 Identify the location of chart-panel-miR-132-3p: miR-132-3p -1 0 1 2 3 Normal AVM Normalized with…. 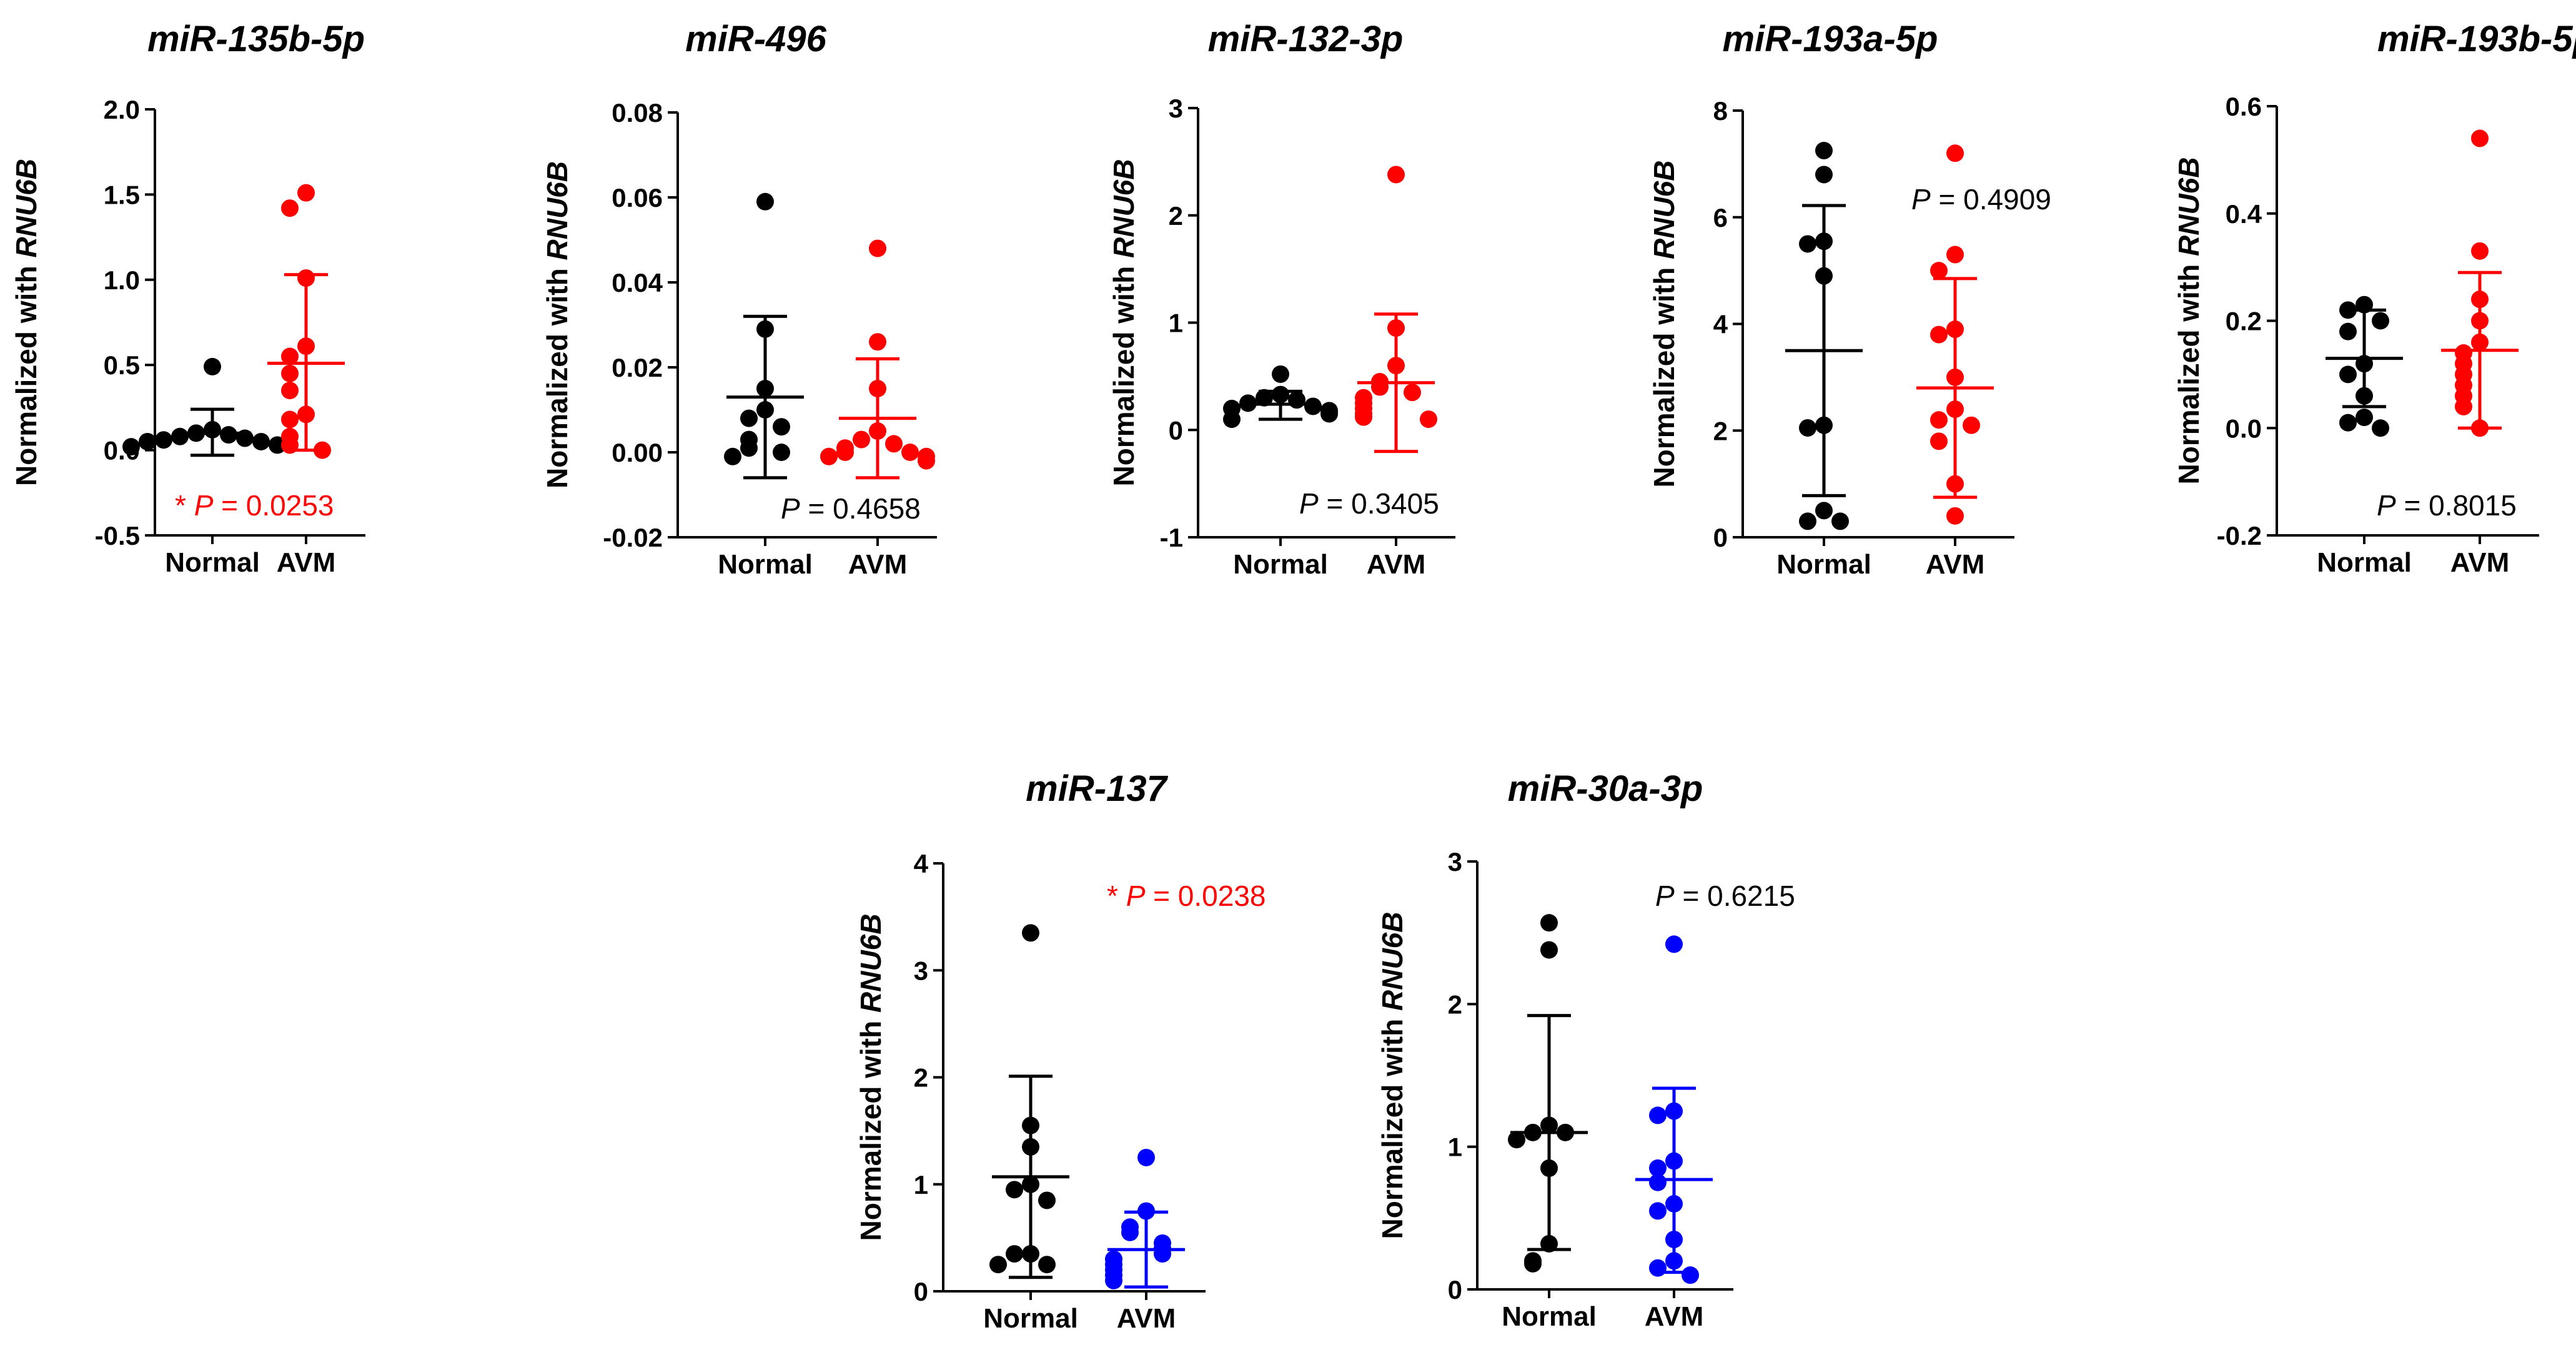
(1281, 299).